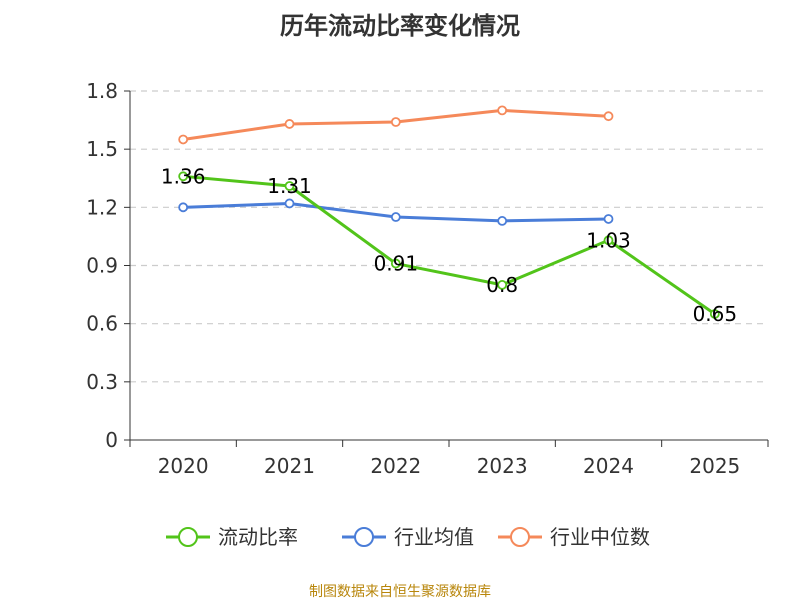  I want to click on y-tick-label: 0.3, so click(102, 382).